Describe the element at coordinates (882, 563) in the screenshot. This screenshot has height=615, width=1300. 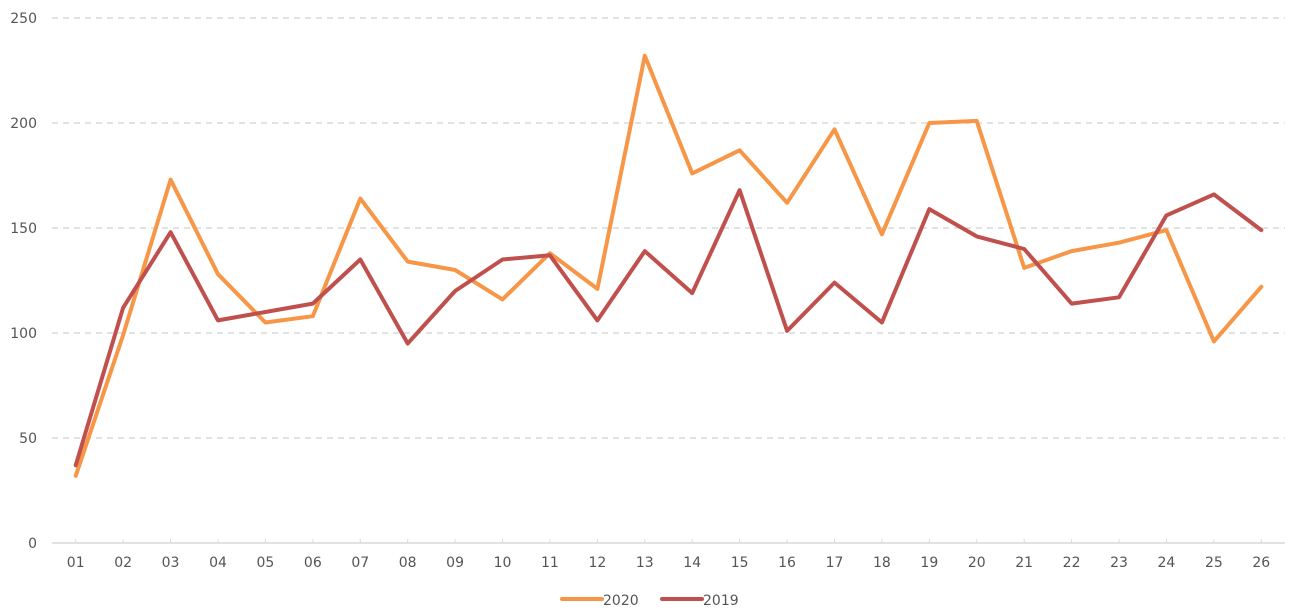
I see `x-tick-label: 18` at that location.